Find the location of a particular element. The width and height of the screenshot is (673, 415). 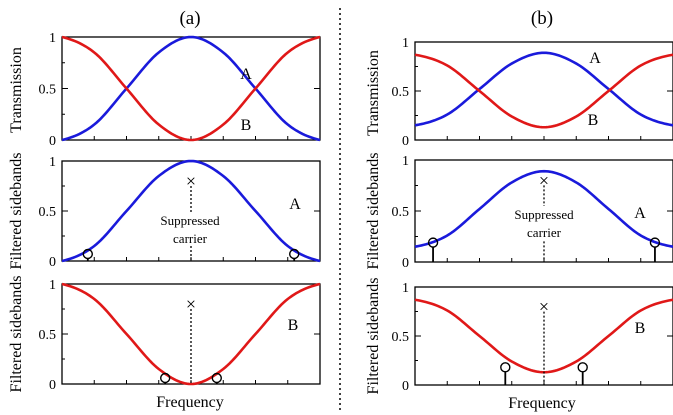

panel-label-b: (b) is located at coordinates (542, 18).